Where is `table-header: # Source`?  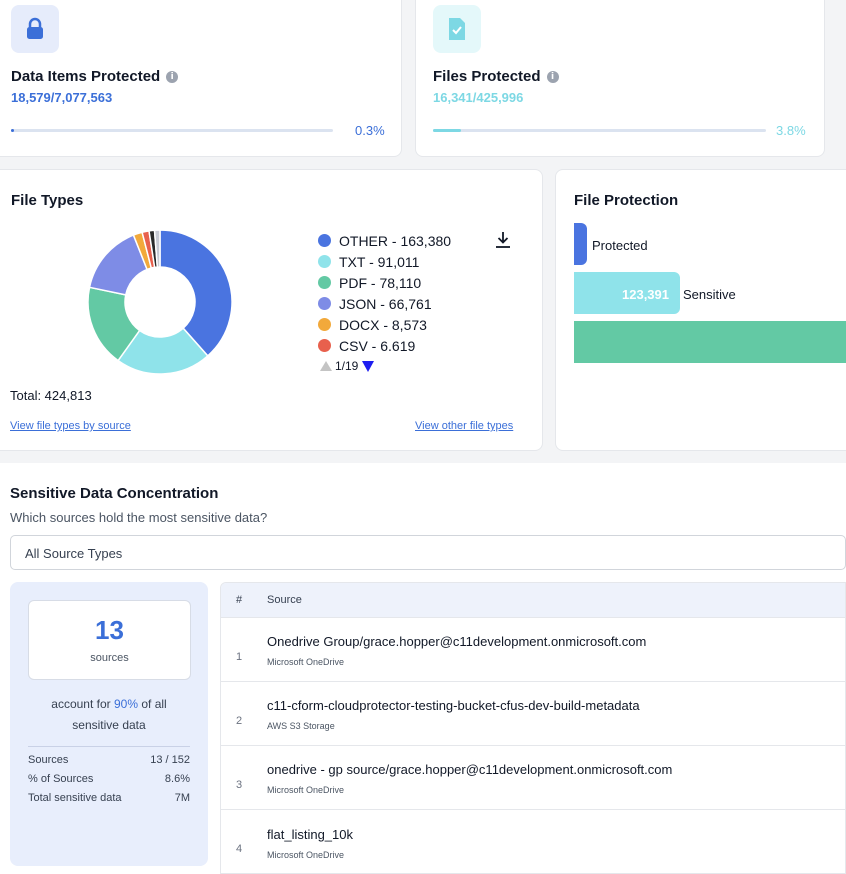
table-header: # Source is located at coordinates (533, 600).